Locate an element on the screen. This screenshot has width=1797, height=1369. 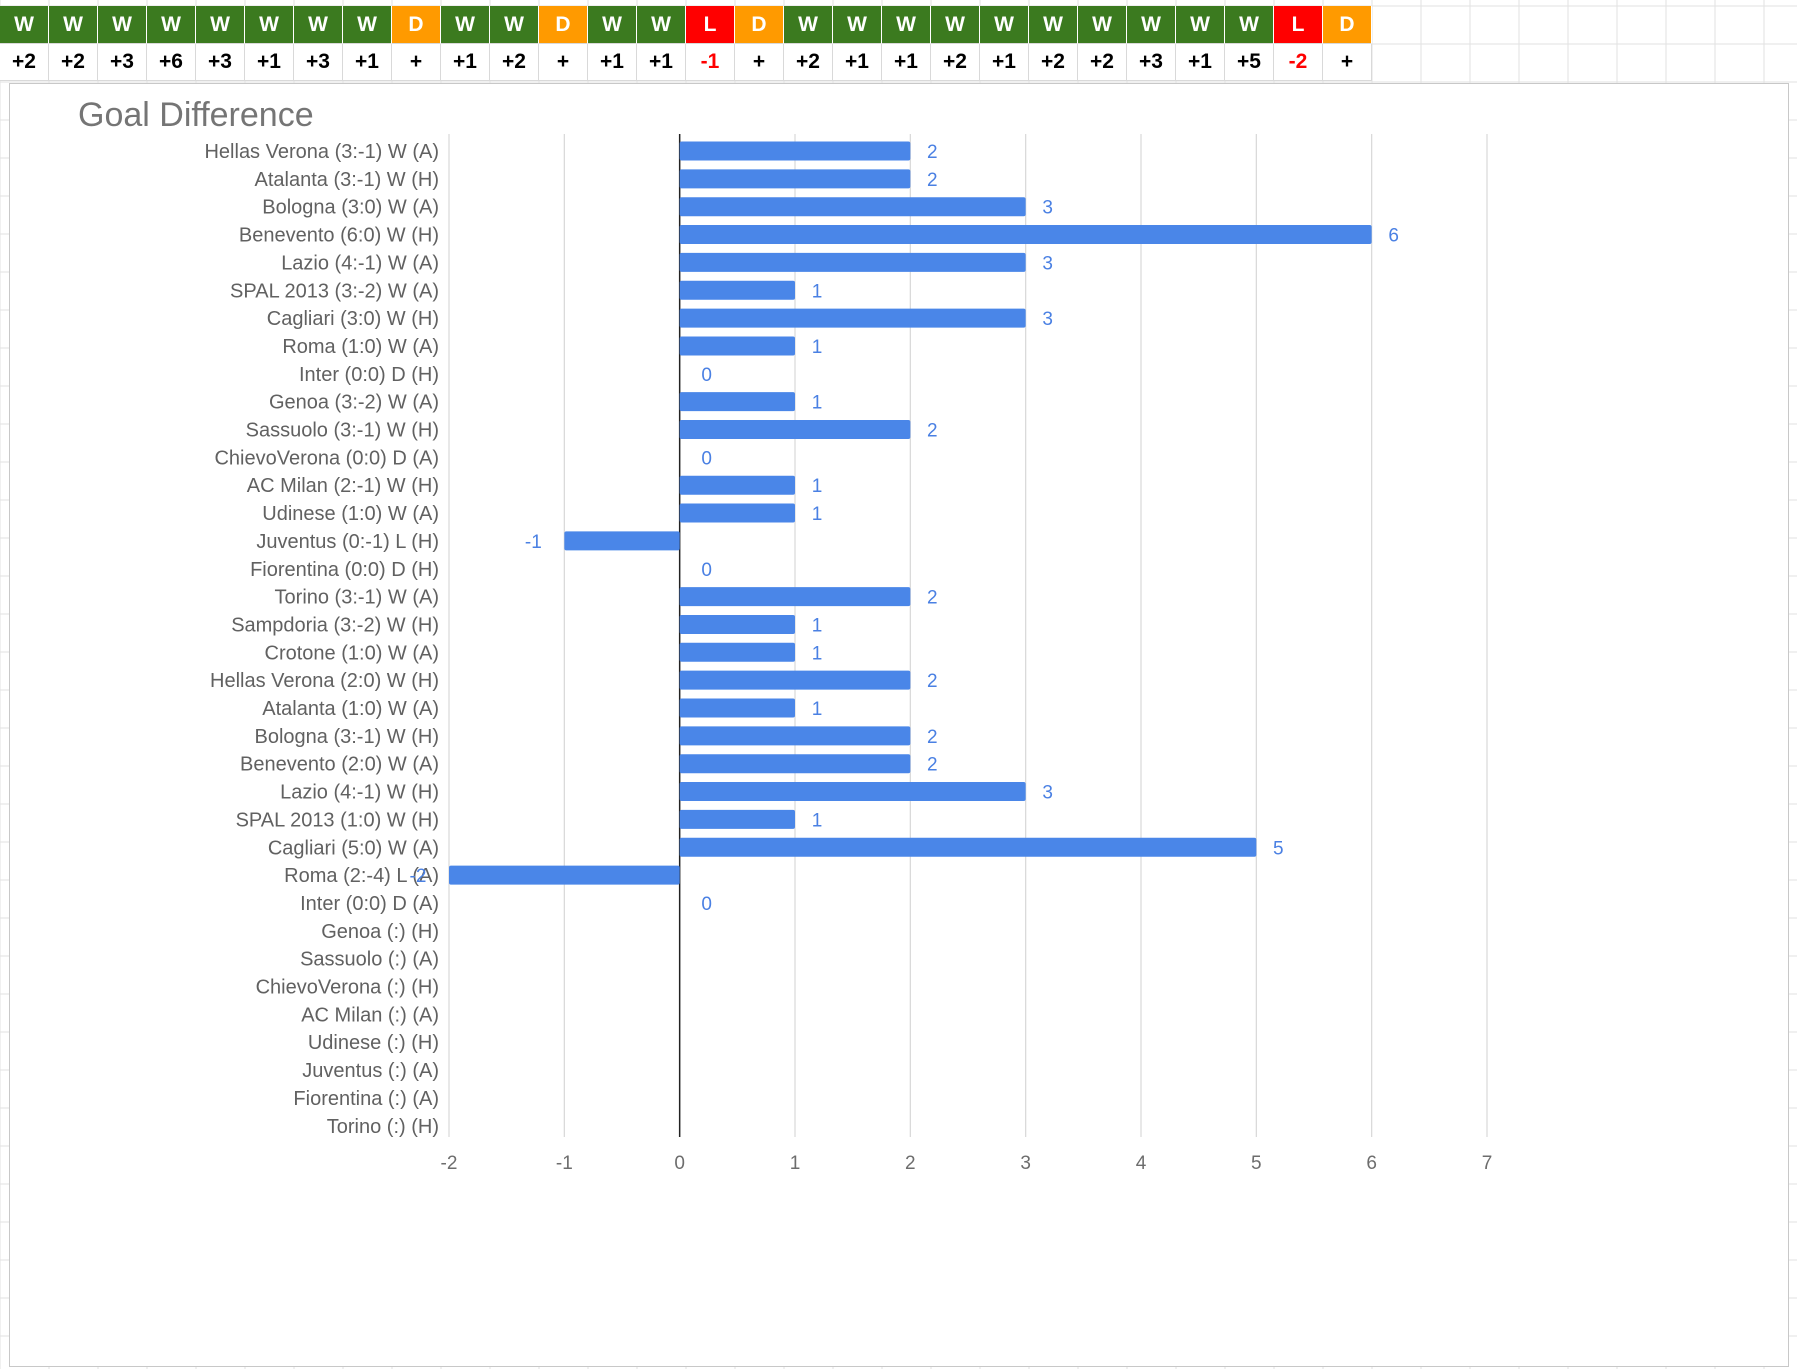
category-label: Udinese (:) (H) is located at coordinates (373, 1043).